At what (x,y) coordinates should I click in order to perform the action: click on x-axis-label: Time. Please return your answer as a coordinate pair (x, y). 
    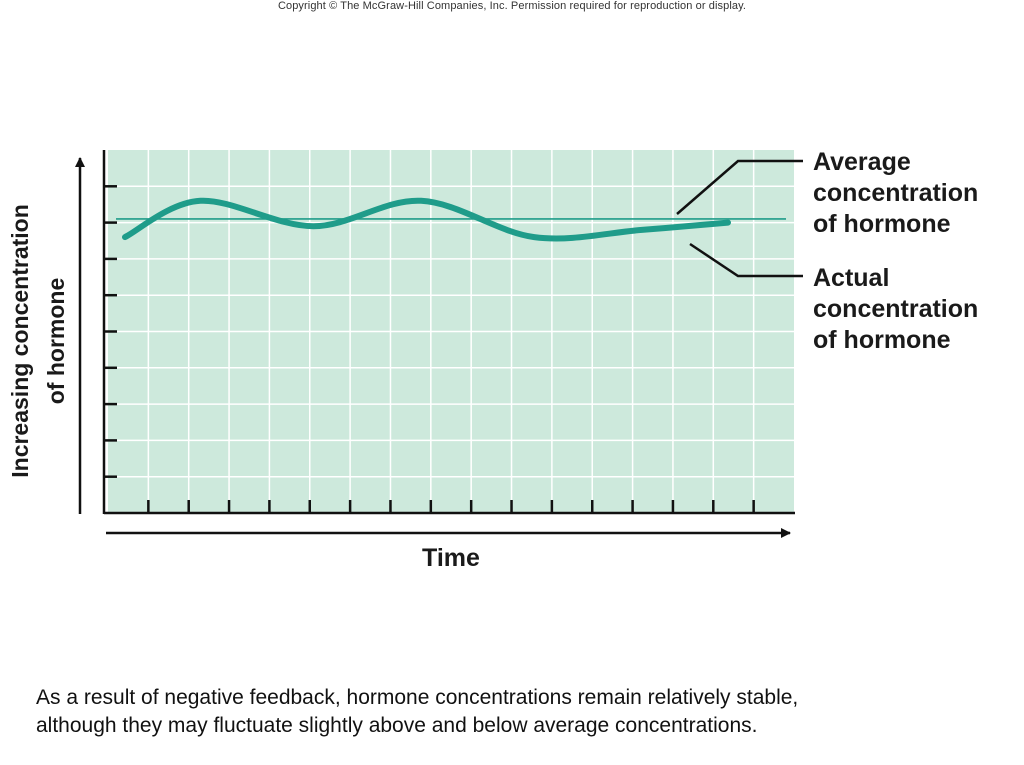
    Looking at the image, I should click on (451, 558).